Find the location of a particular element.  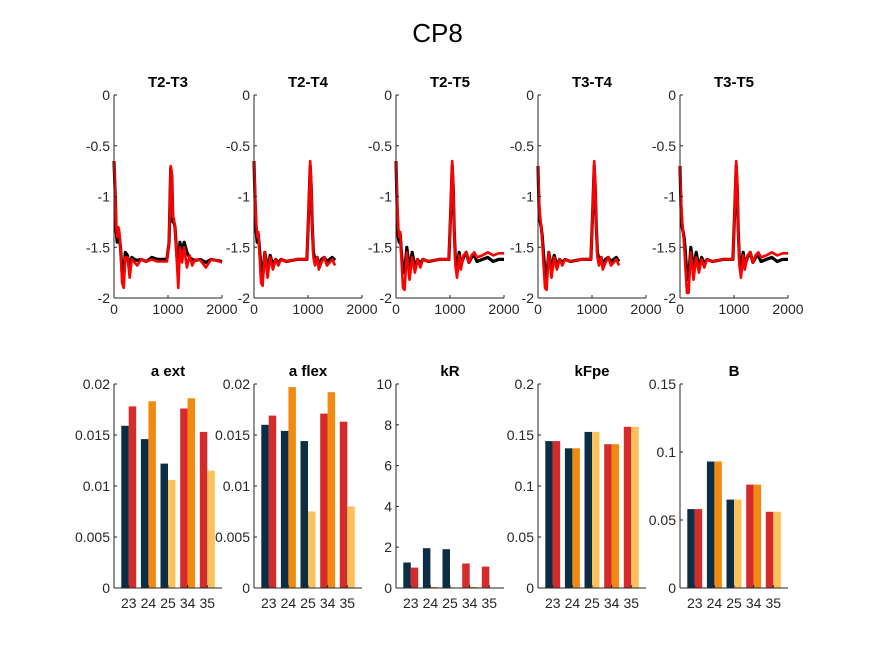

subplot-title: T3-T5 is located at coordinates (734, 82).